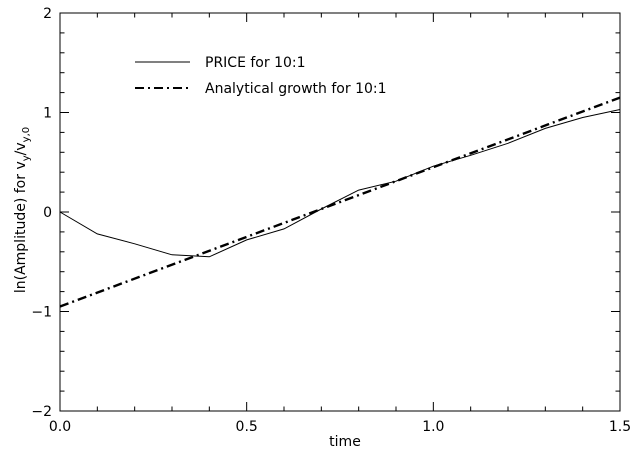  Describe the element at coordinates (60, 427) in the screenshot. I see `x-tick-label: 0.0` at that location.